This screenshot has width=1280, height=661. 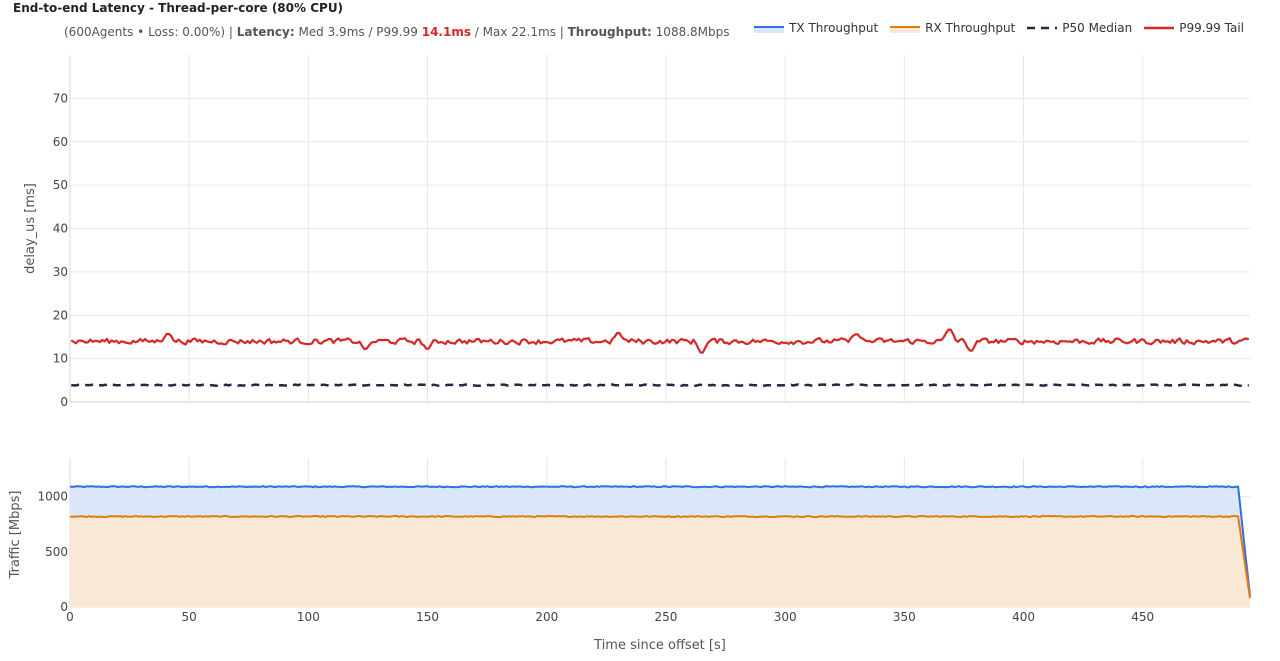 I want to click on legend-swatch-p50, so click(x=1042, y=28).